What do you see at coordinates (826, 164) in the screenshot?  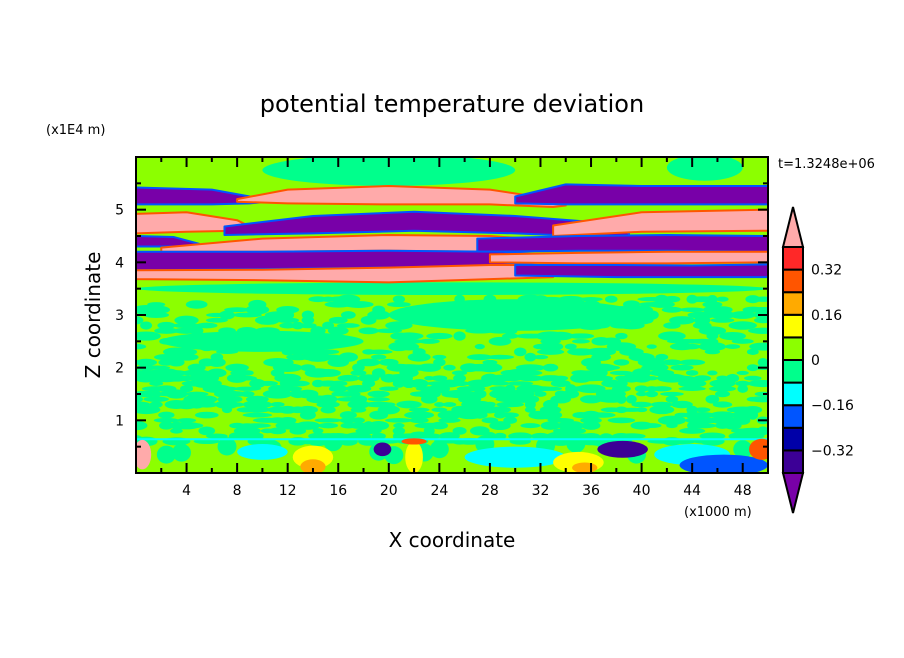 I see `time-label: t=1.3248e+06` at bounding box center [826, 164].